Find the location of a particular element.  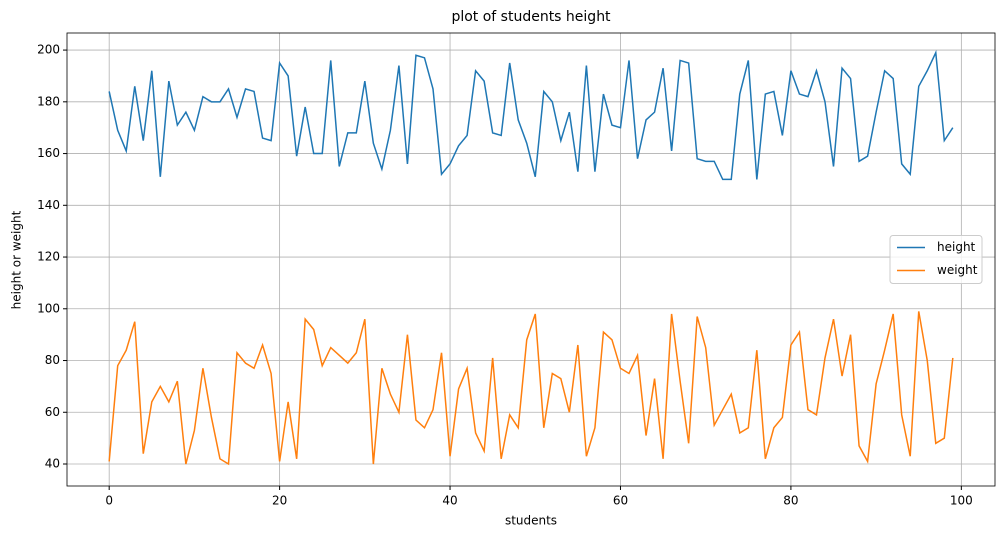

y-axis-label: height or weight is located at coordinates (17, 259).